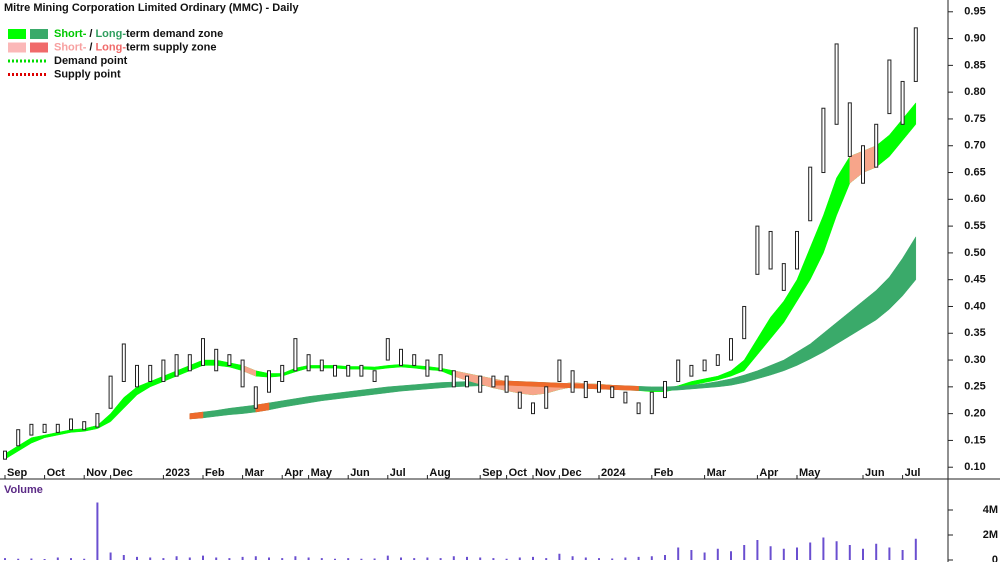 The height and width of the screenshot is (562, 1000). I want to click on legend-part: Supply point, so click(87, 74).